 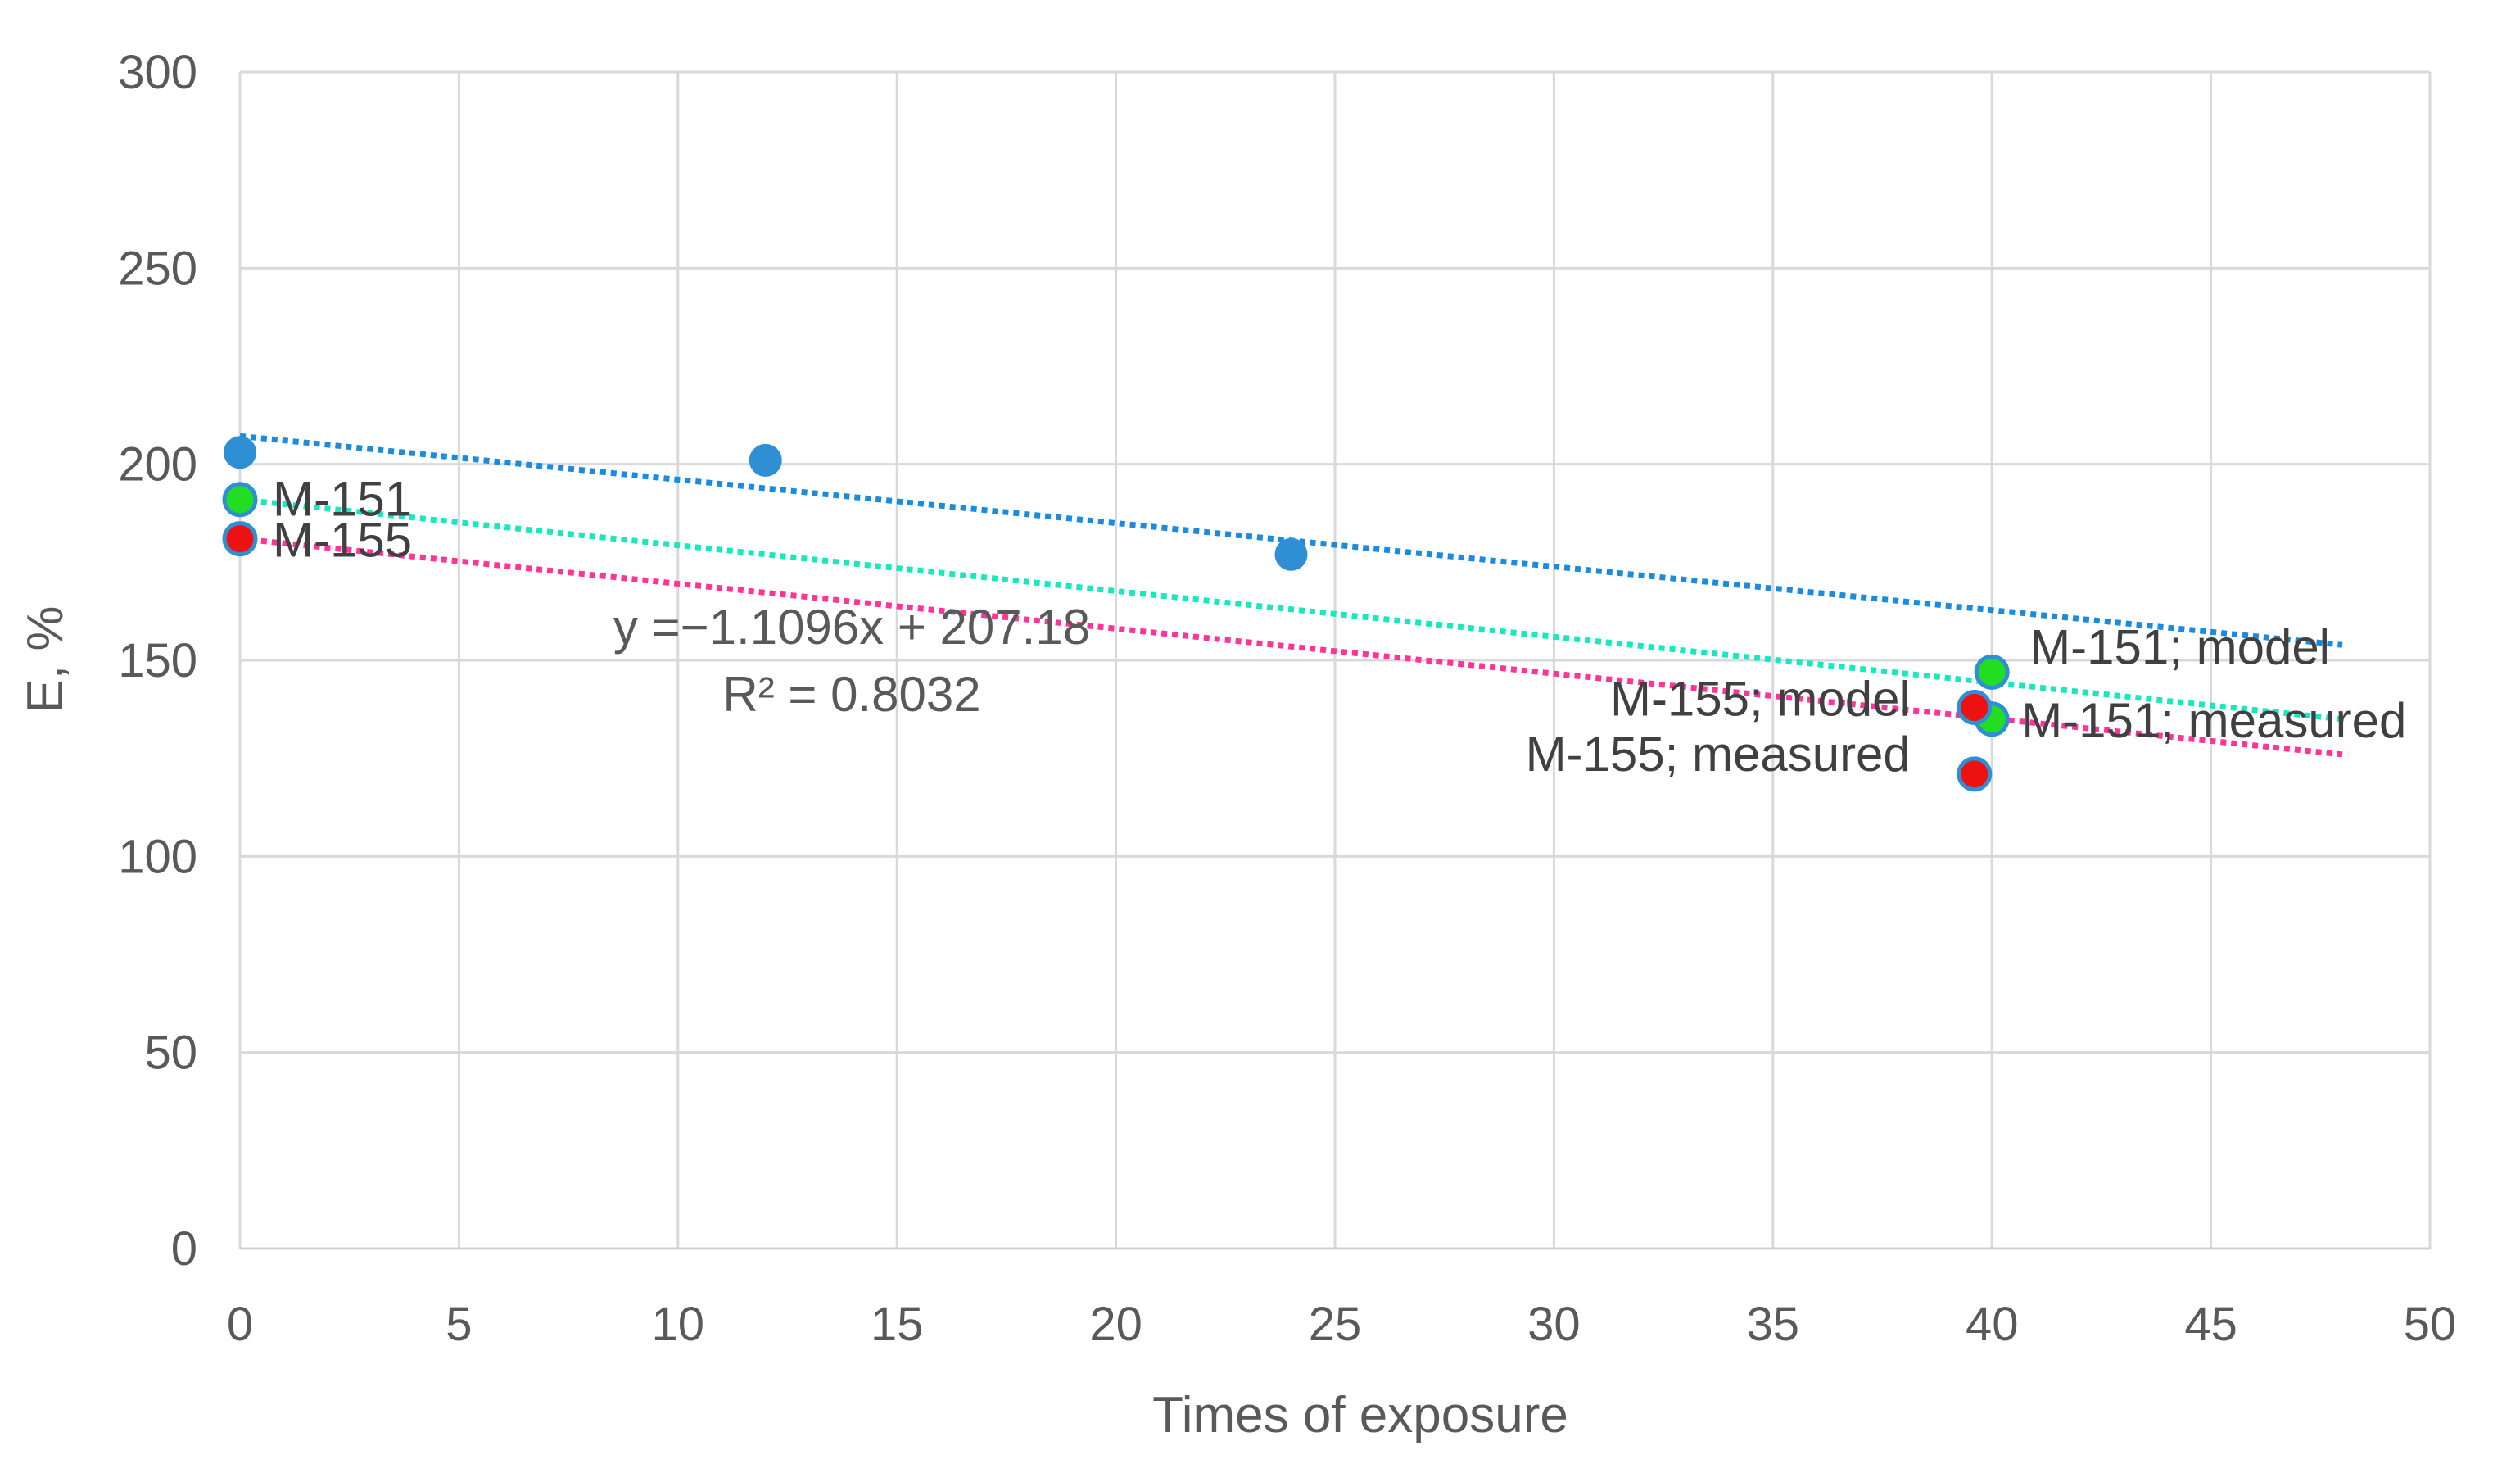 What do you see at coordinates (2210, 1324) in the screenshot?
I see `x-tick-label: 45` at bounding box center [2210, 1324].